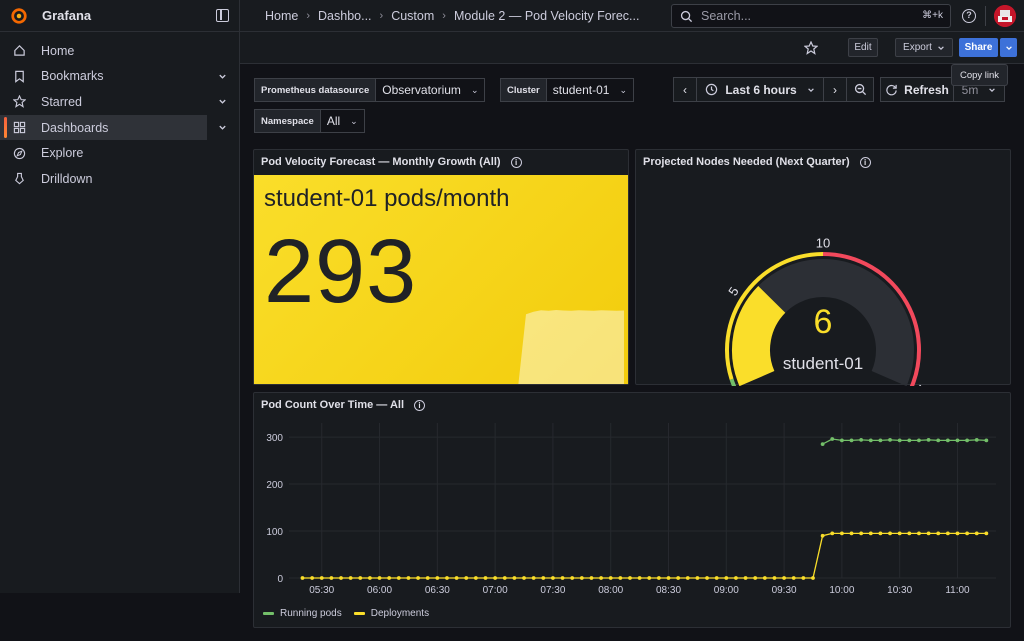  I want to click on breadcrumb-custom: Custom, so click(413, 15).